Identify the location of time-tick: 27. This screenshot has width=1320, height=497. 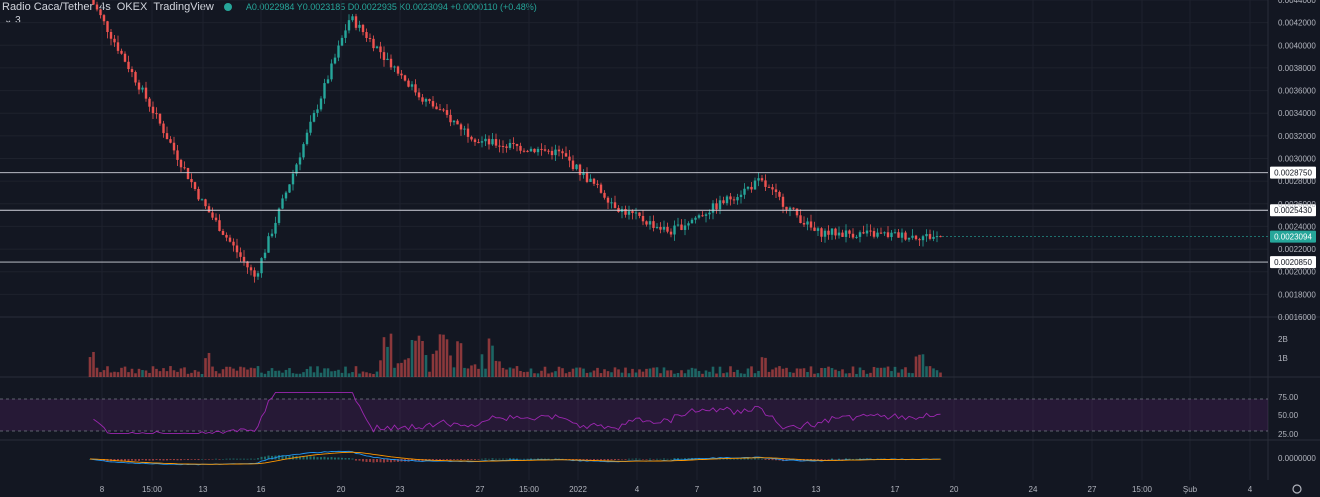
(1092, 489).